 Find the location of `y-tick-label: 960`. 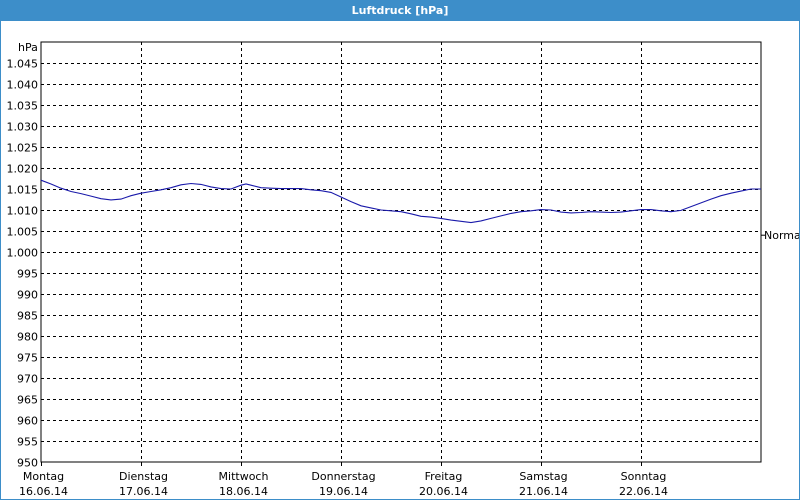

y-tick-label: 960 is located at coordinates (27, 421).